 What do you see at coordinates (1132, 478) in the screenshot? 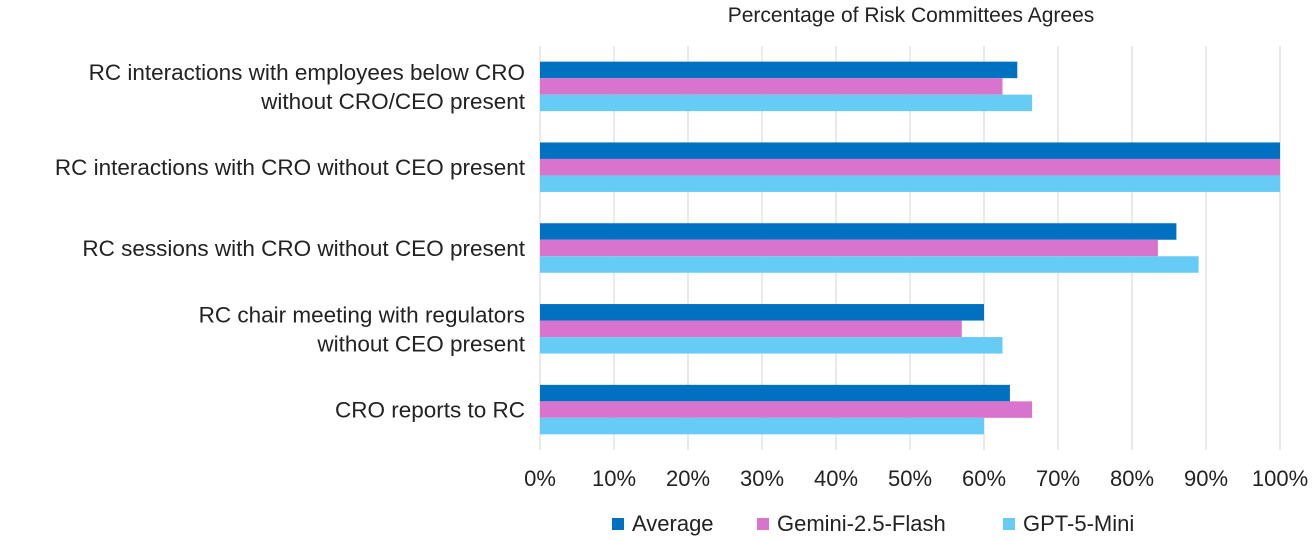
I see `x-tick-label: 80%` at bounding box center [1132, 478].